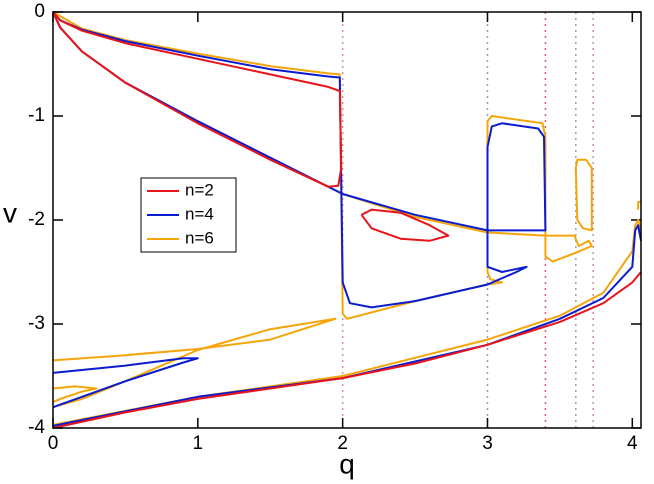 The height and width of the screenshot is (484, 654). Describe the element at coordinates (10, 212) in the screenshot. I see `y-axis-label: v` at that location.